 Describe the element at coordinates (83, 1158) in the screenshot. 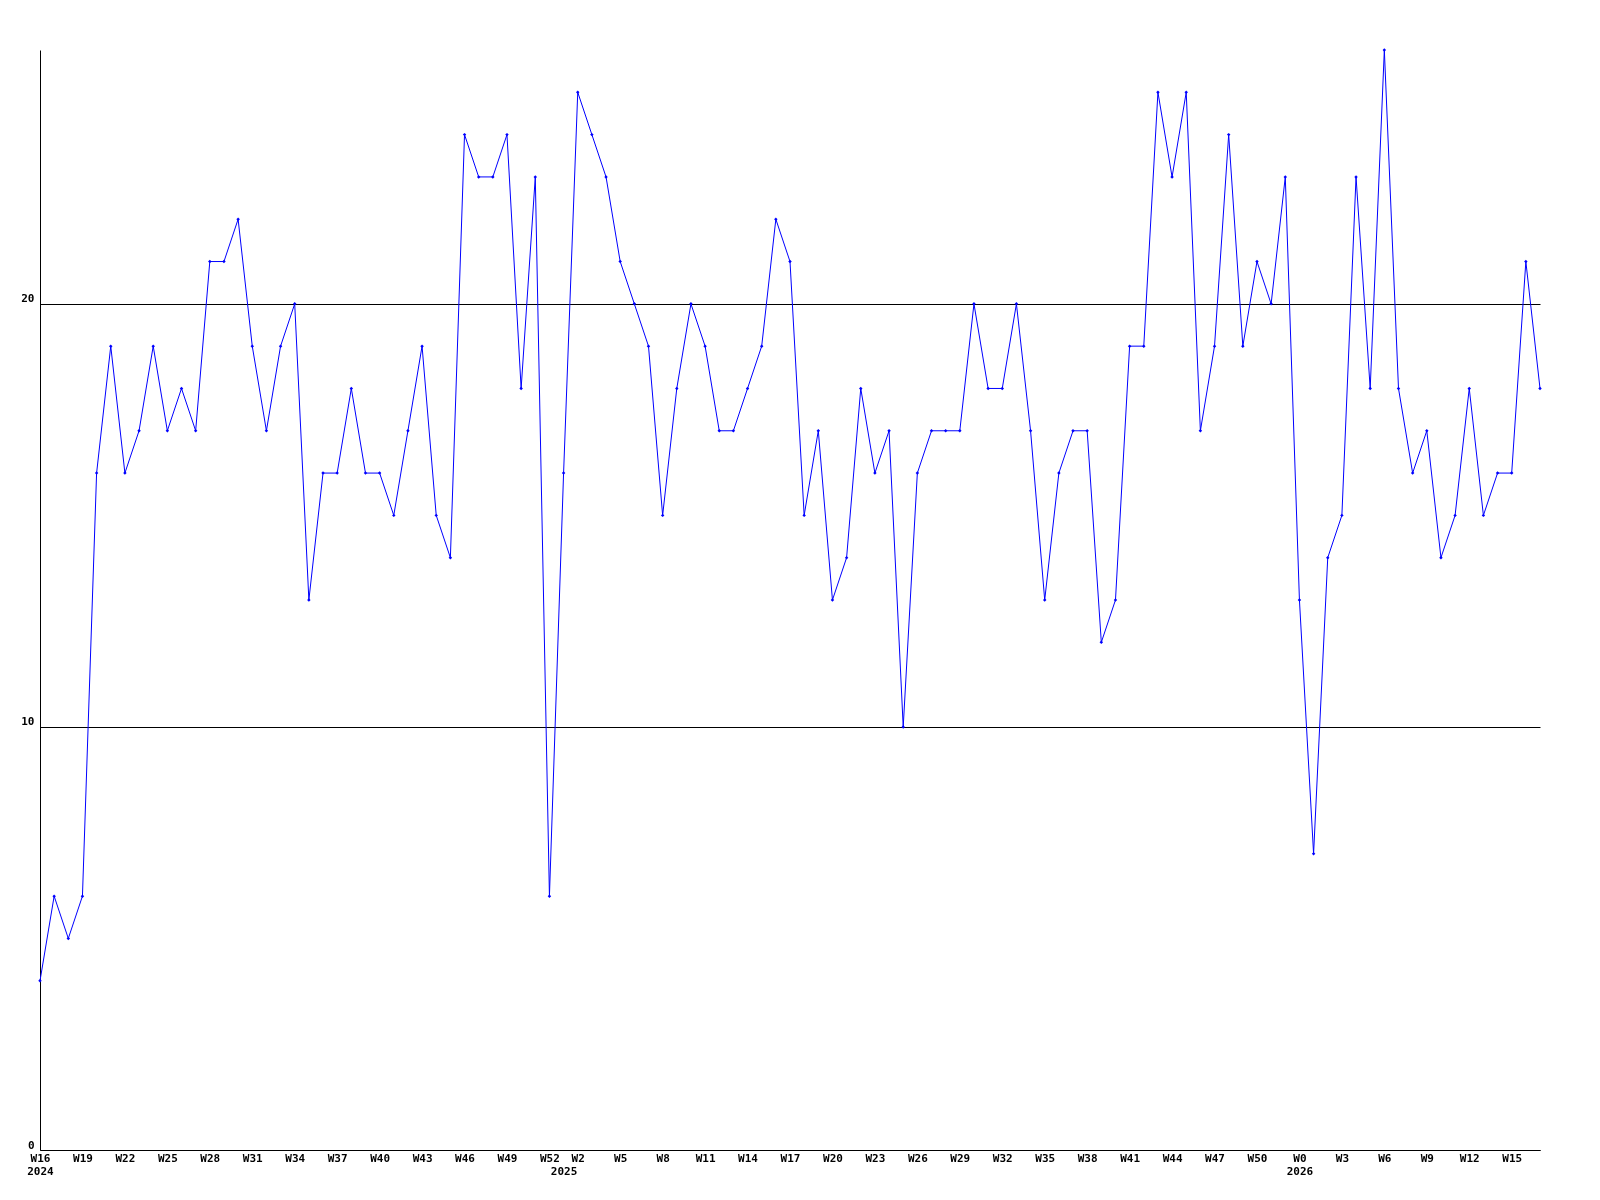

I see `x-tick-label: W19` at that location.